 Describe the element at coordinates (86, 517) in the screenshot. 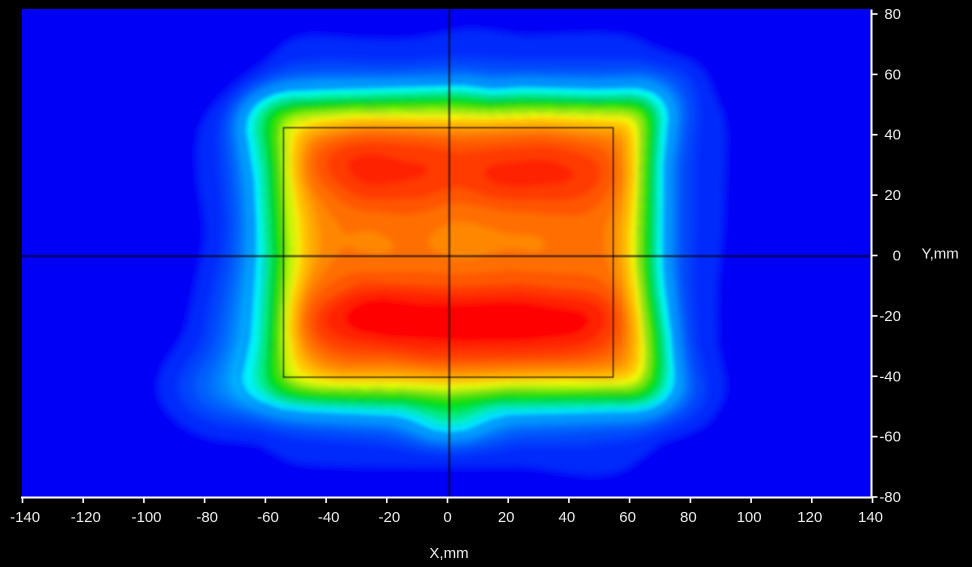

I see `svg-text: -120` at that location.